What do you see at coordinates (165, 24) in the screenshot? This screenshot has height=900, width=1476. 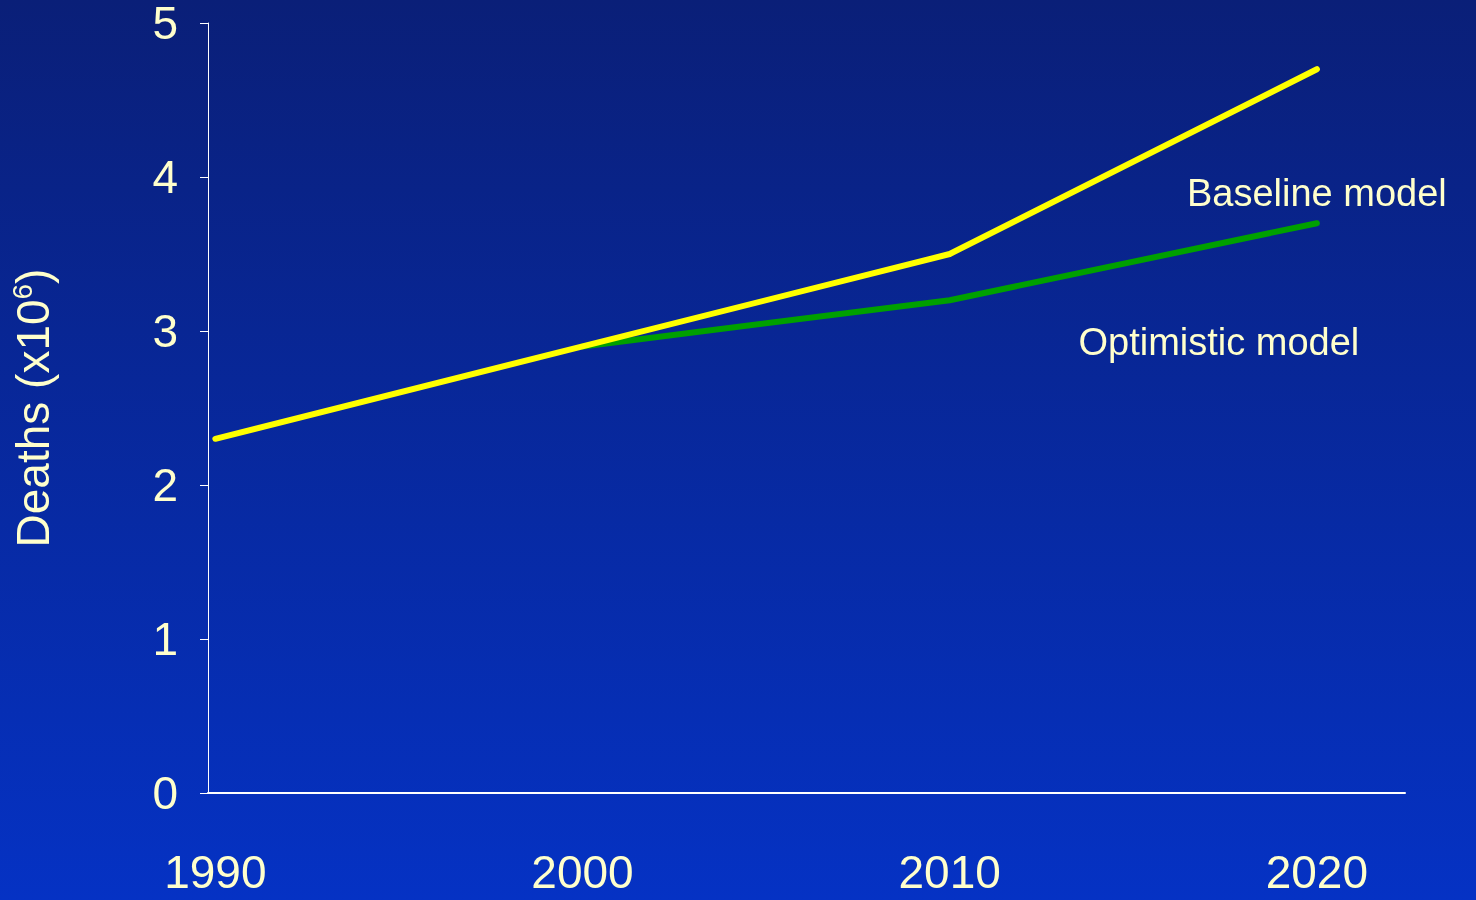 I see `y-tick-label: 5` at bounding box center [165, 24].